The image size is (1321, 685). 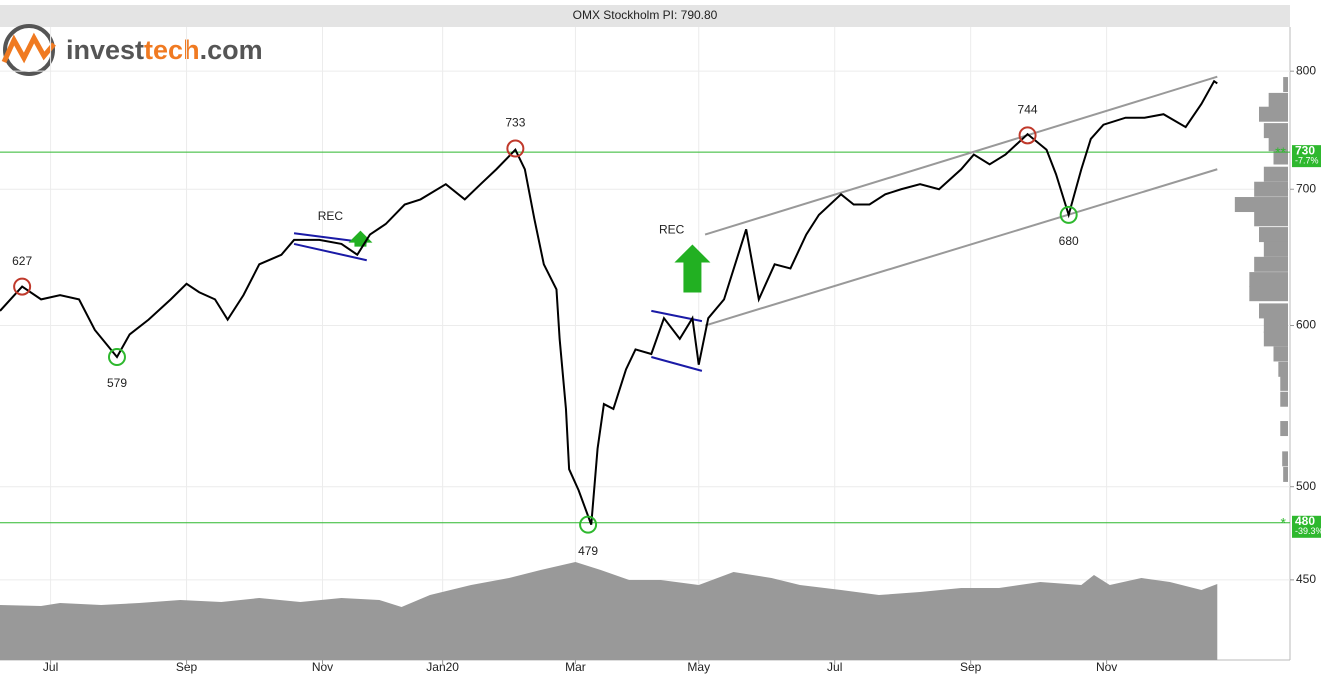 What do you see at coordinates (1306, 486) in the screenshot?
I see `y-tick-label: 500` at bounding box center [1306, 486].